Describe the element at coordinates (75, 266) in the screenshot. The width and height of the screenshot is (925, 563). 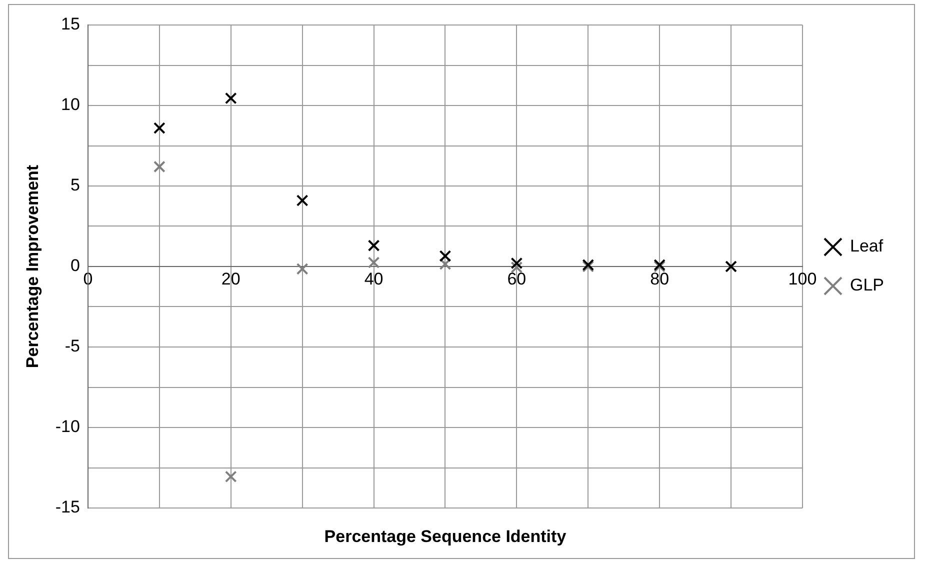
I see `y-tick-label: 0` at that location.